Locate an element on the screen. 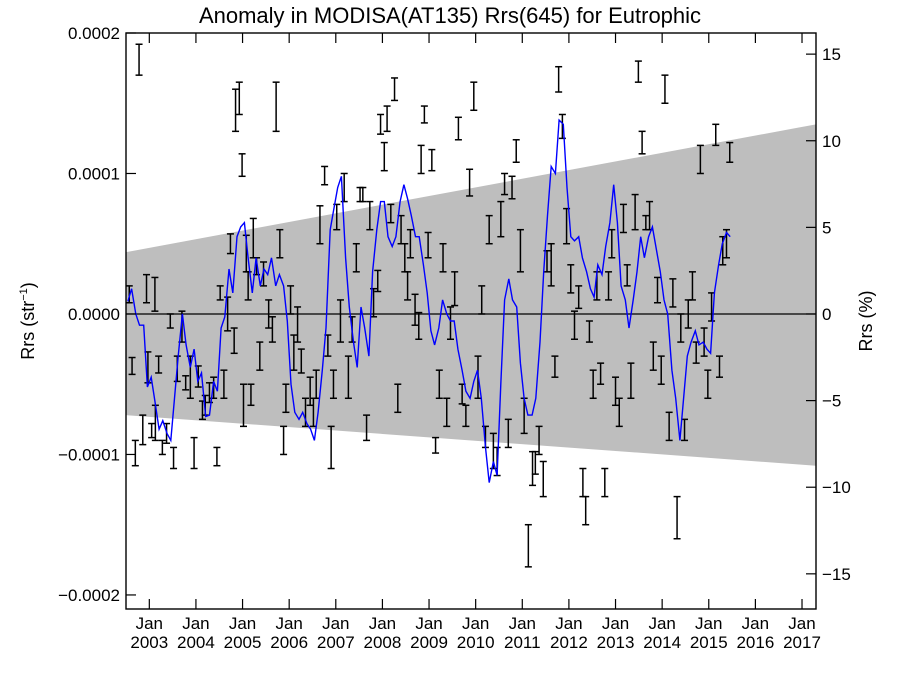  y-tick-right-label: 10 is located at coordinates (831, 141).